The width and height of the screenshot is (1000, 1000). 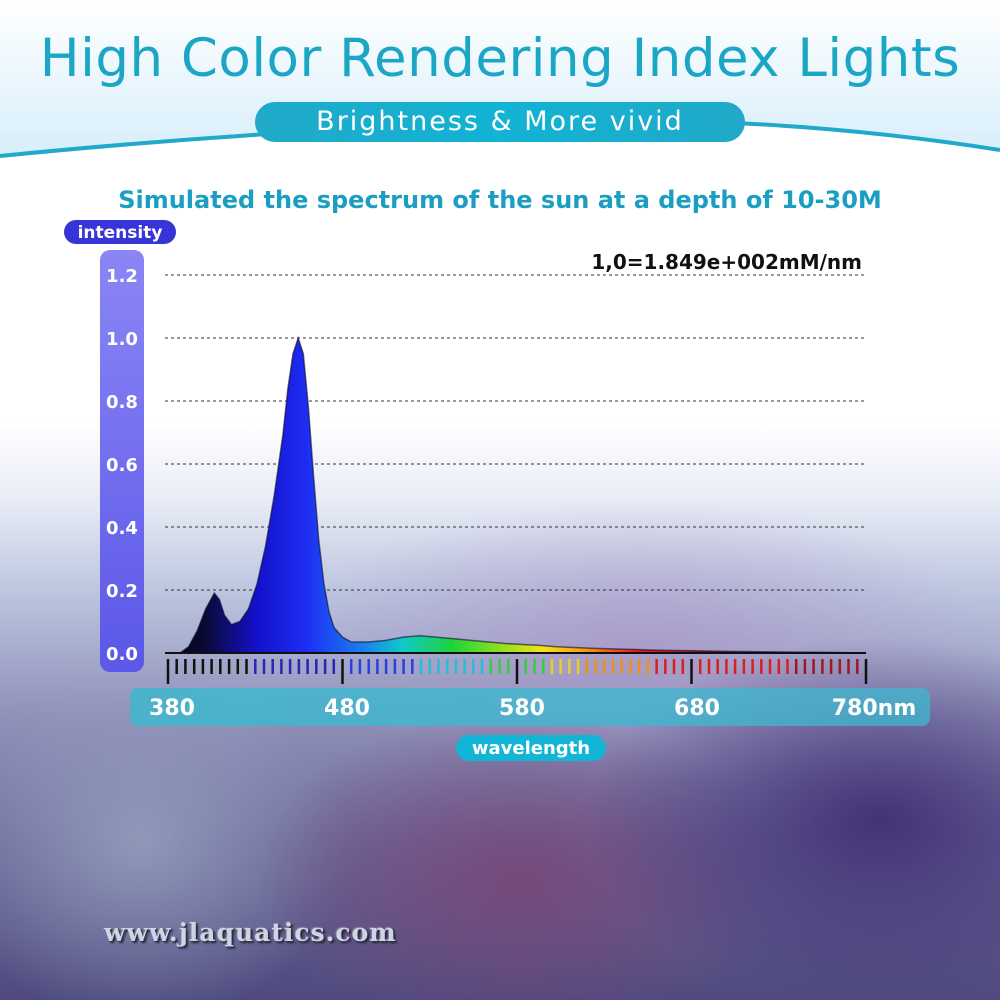 I want to click on x-tick-label: 680, so click(x=697, y=708).